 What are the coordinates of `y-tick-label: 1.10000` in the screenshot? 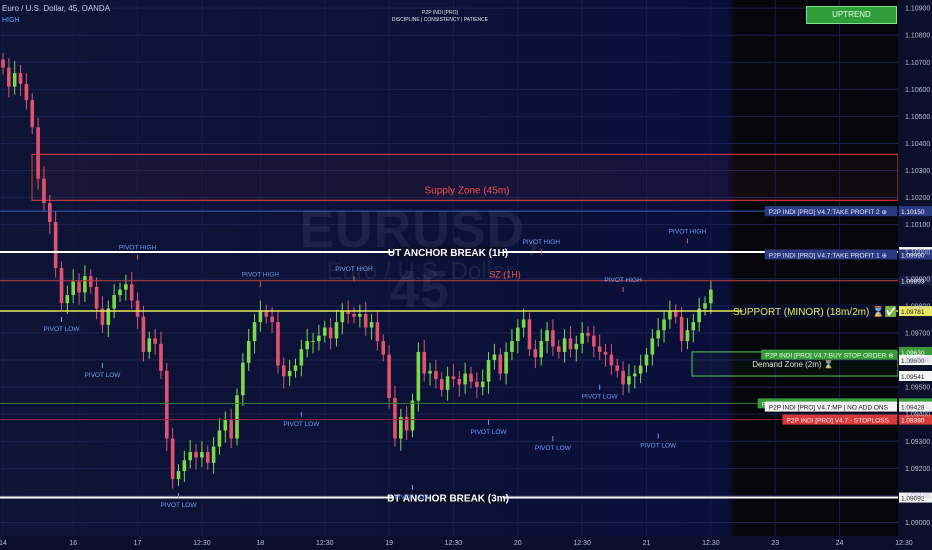 It's located at (917, 252).